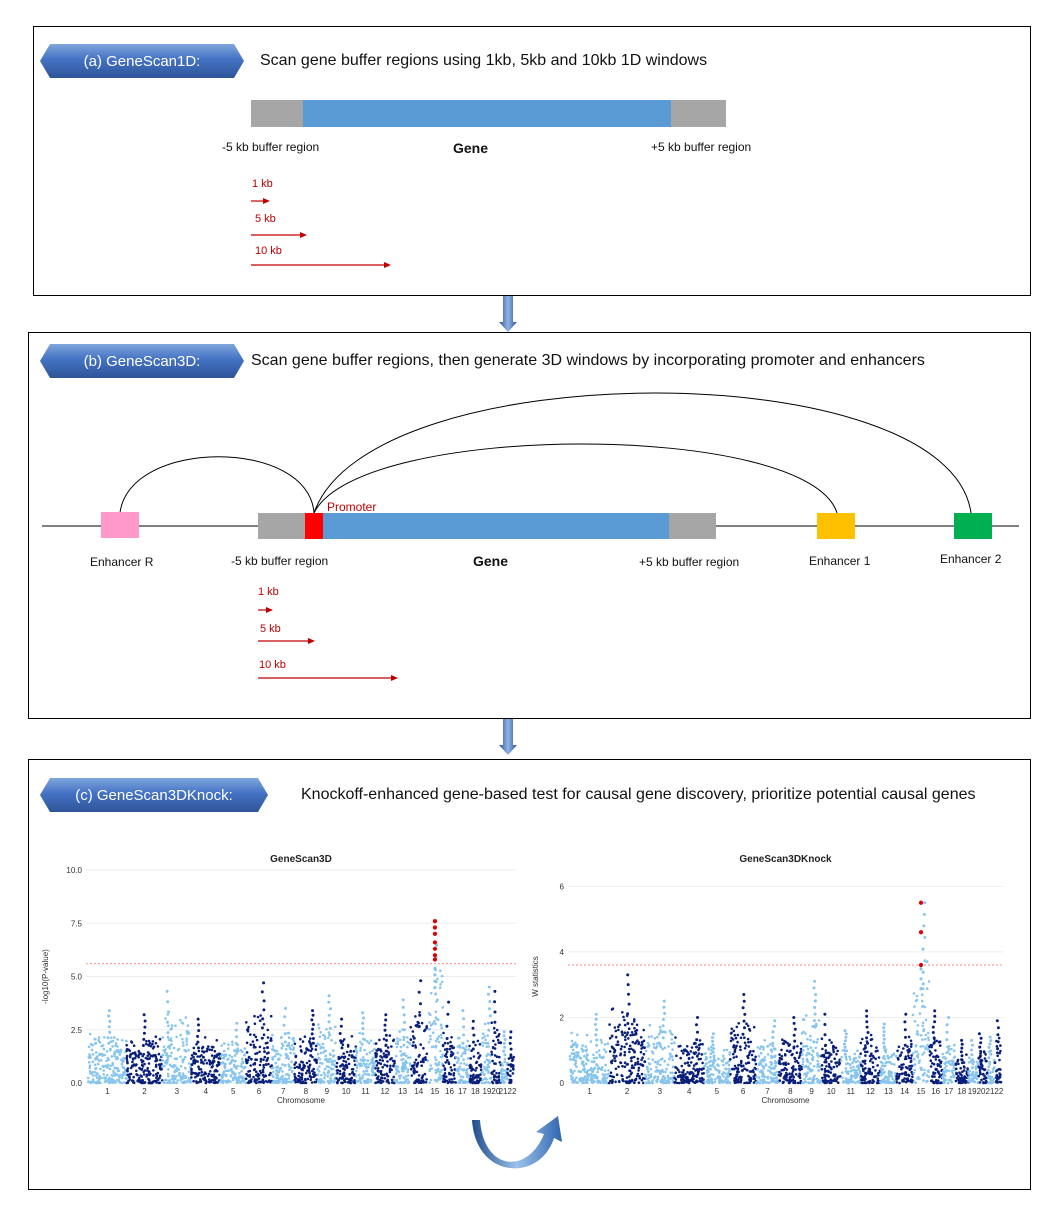  I want to click on x-tick-label: 4, so click(206, 1091).